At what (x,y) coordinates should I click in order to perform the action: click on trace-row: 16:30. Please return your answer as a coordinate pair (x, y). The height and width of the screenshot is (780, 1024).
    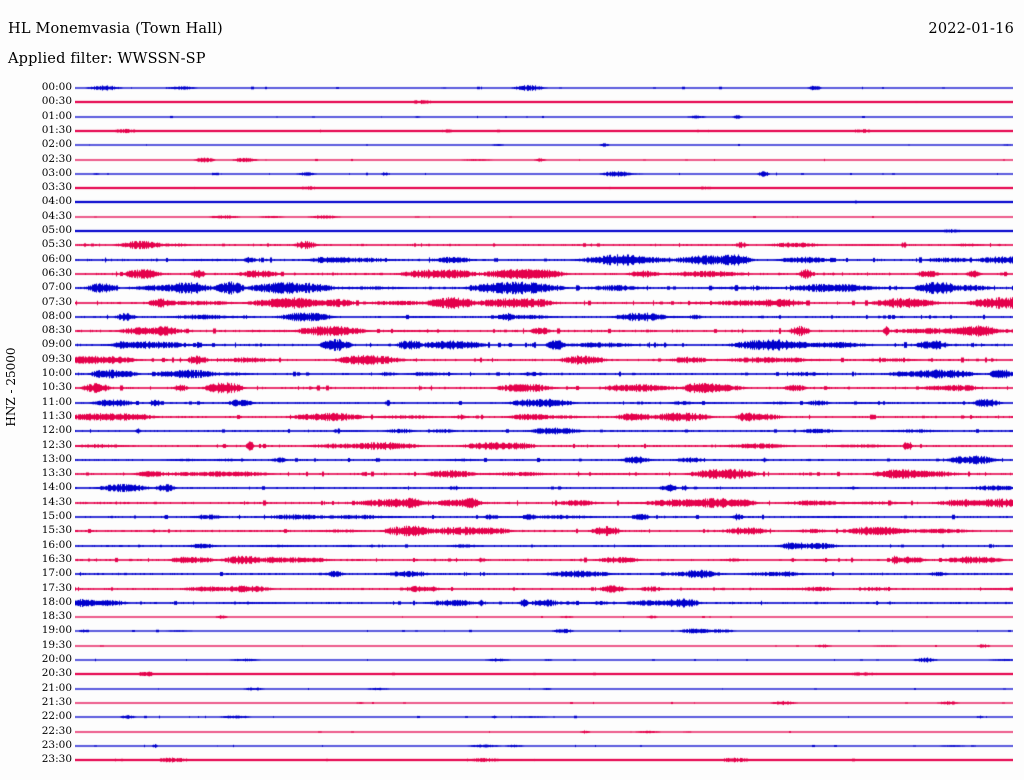
    Looking at the image, I should click on (512, 559).